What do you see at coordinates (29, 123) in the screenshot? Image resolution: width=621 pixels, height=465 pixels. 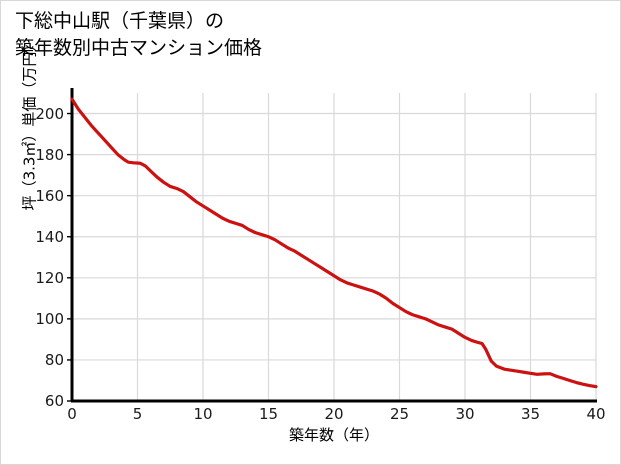 I see `y-axis-title: 坪（3.3㎡）単価（万円）` at bounding box center [29, 123].